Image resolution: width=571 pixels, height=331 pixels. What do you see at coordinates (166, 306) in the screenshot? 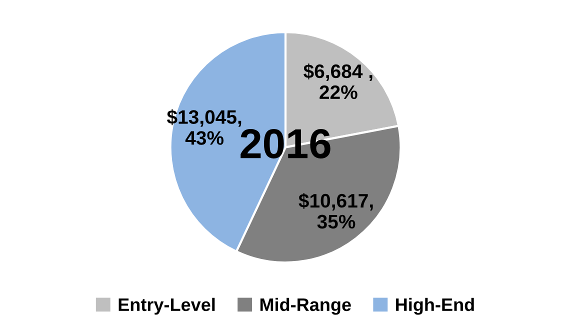
I see `legend-label: Entry-Level` at bounding box center [166, 306].